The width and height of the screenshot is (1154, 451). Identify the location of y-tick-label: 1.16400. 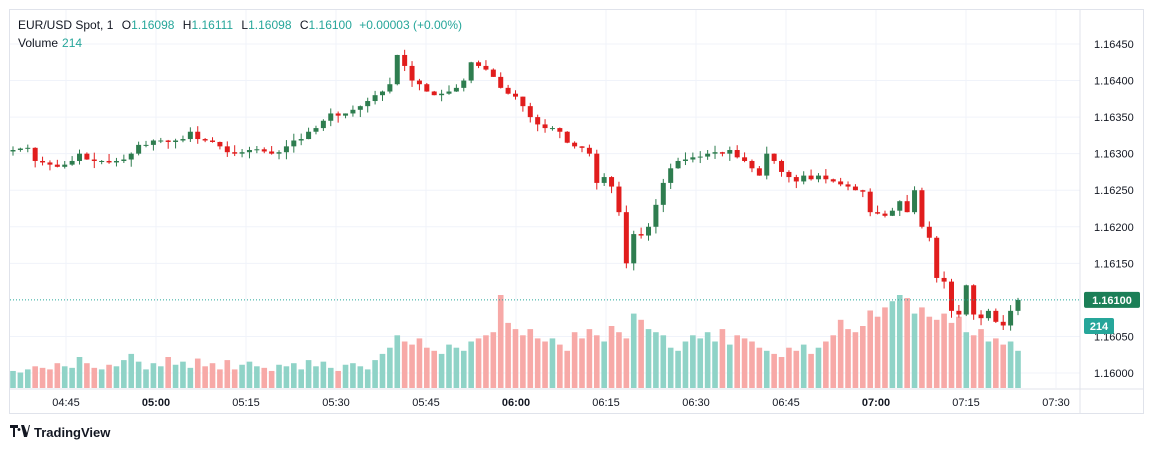
(1114, 82).